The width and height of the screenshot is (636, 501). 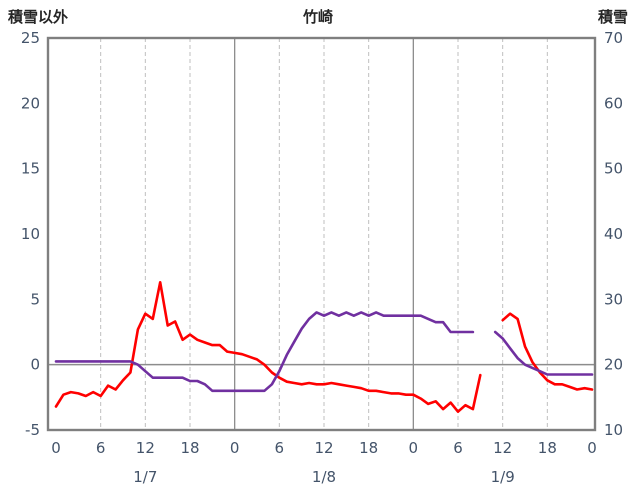 I want to click on left-axis-tick: 0, so click(x=35, y=365).